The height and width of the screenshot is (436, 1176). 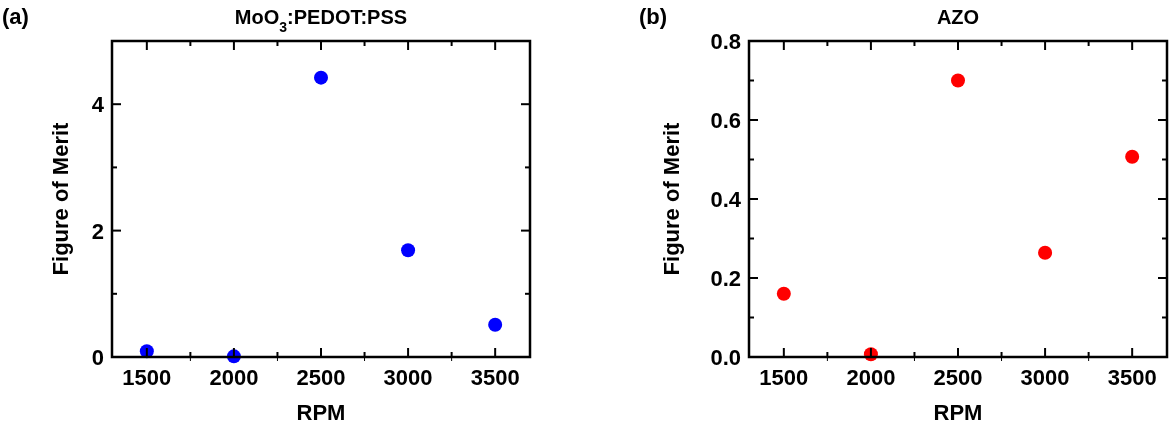 I want to click on chart-title: AZO, so click(x=958, y=17).